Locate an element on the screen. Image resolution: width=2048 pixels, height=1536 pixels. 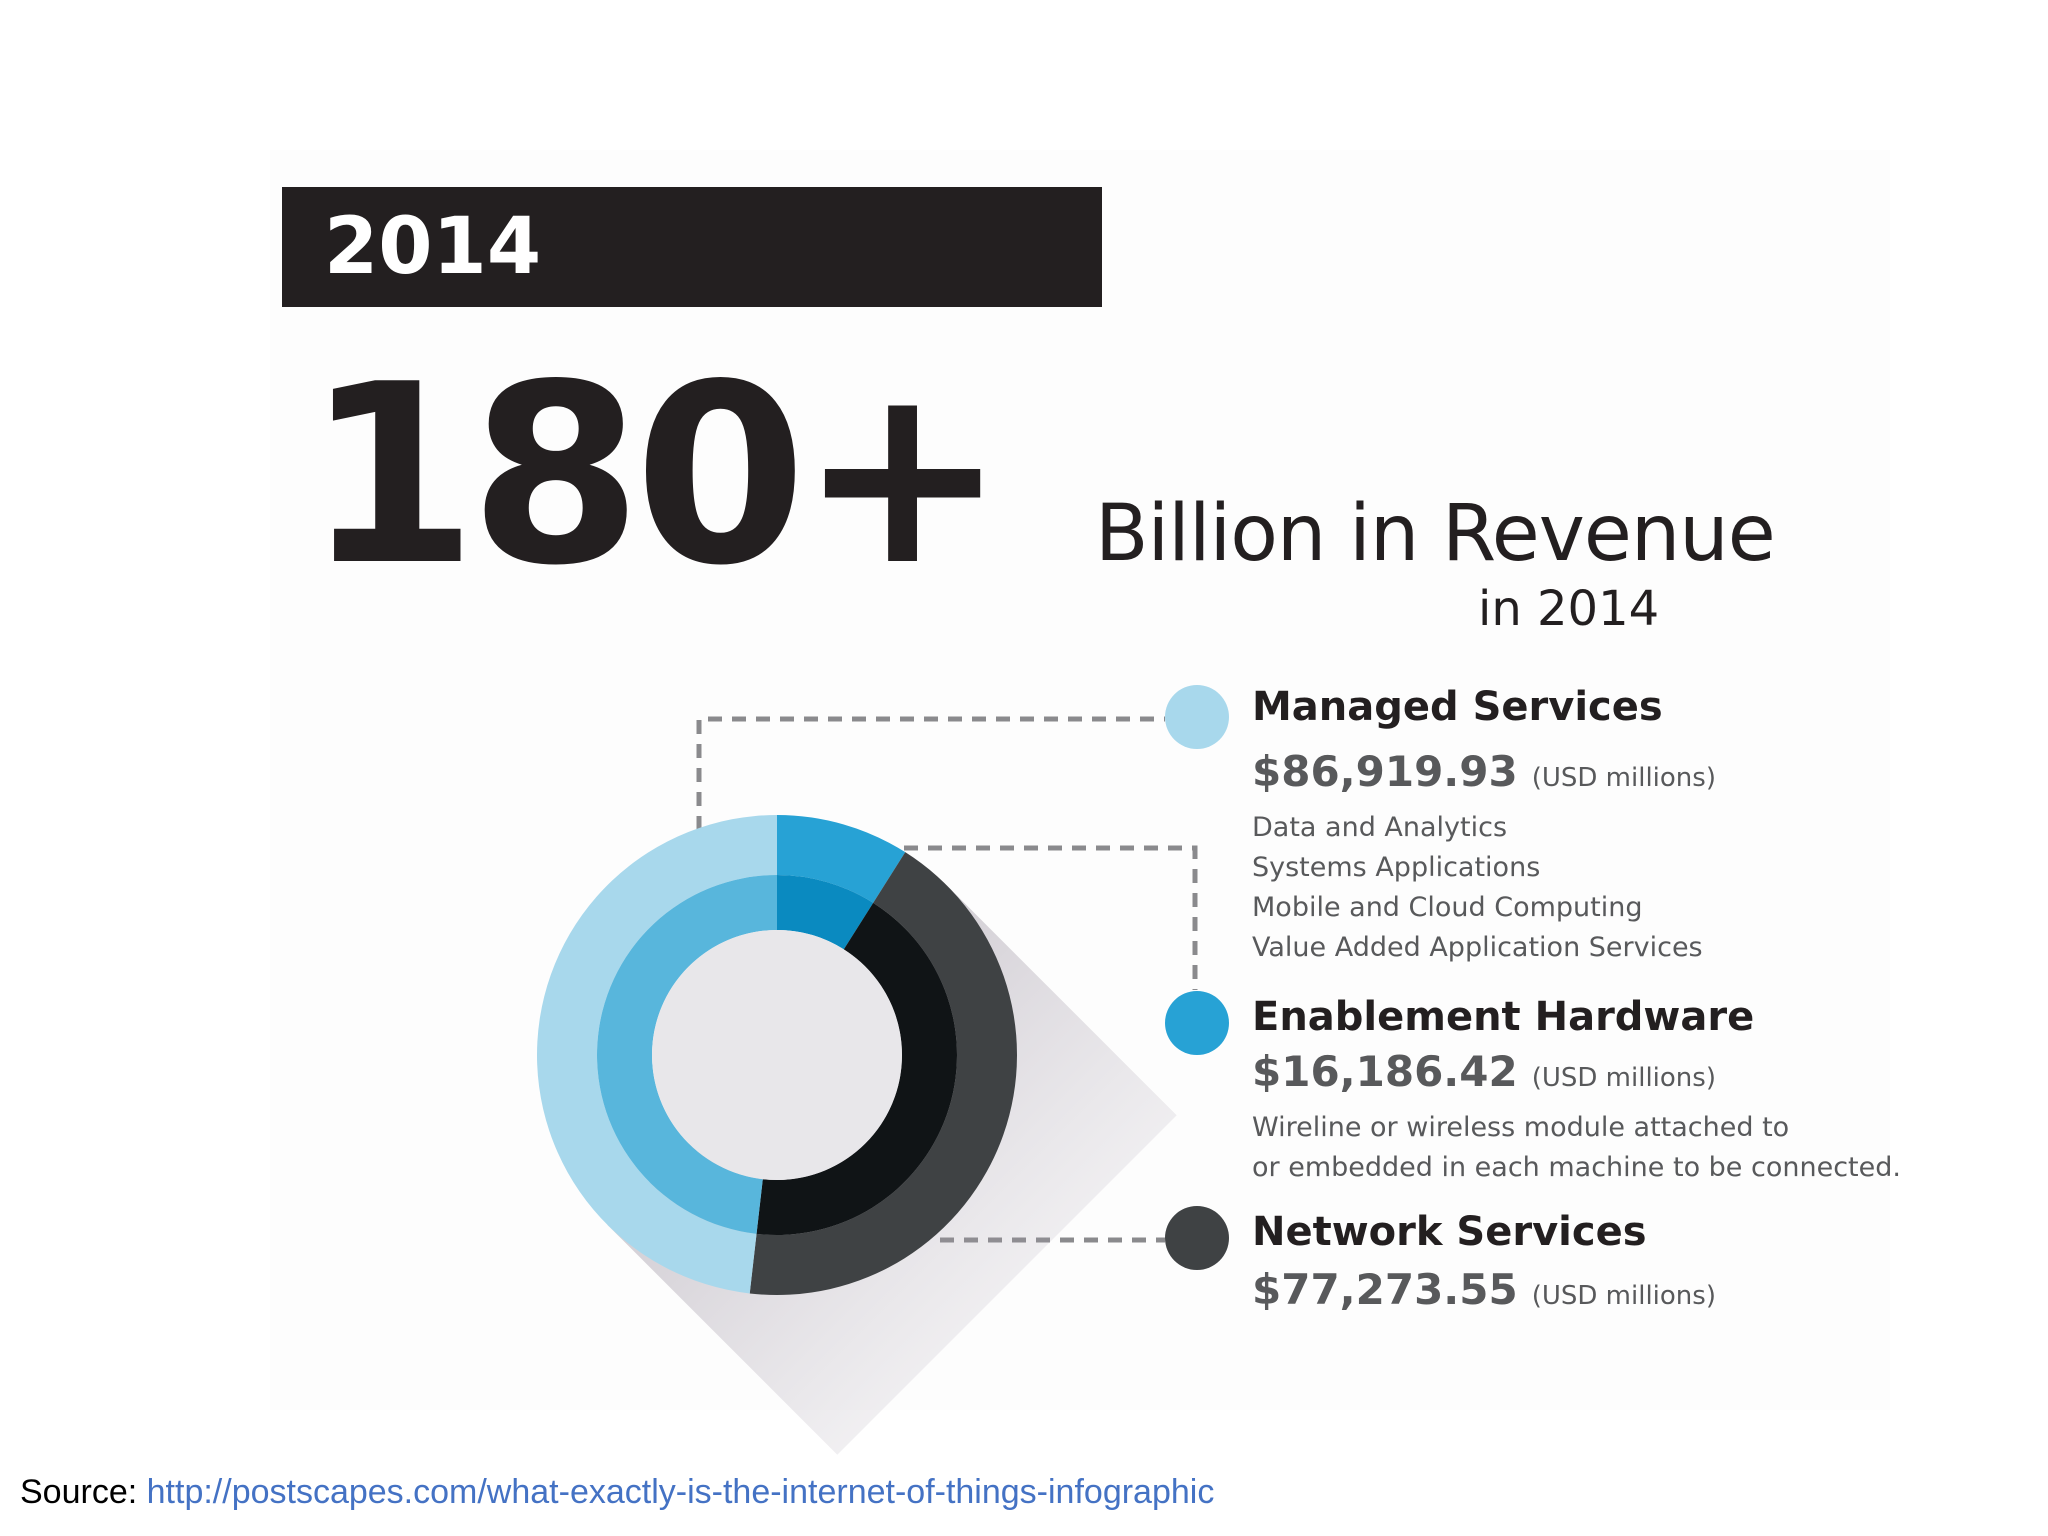
legend-value-enablement-hardware: $16,186.42 is located at coordinates (1385, 1071).